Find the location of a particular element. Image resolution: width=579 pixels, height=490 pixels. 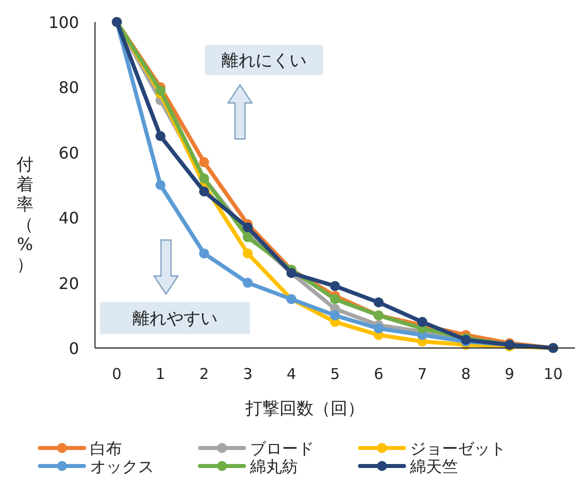

x-tick-label: 3 is located at coordinates (247, 374).